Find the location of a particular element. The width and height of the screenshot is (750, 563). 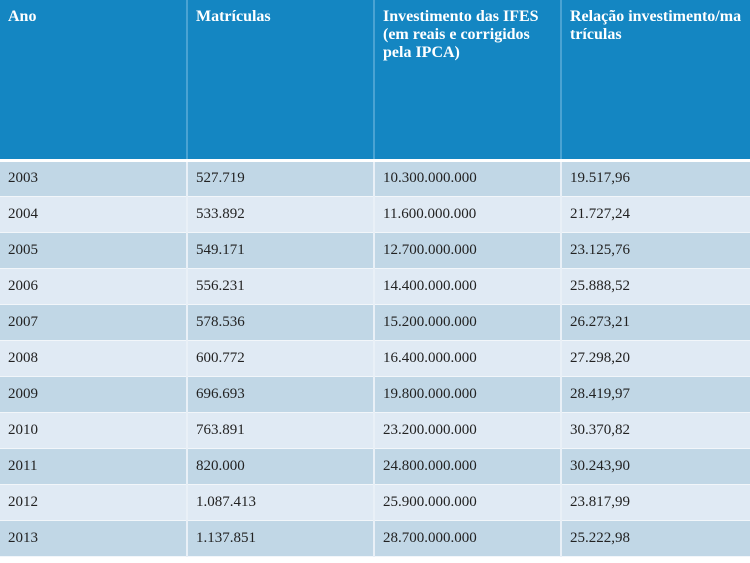

cell-investimento: 28.700.000.000 is located at coordinates (468, 538).